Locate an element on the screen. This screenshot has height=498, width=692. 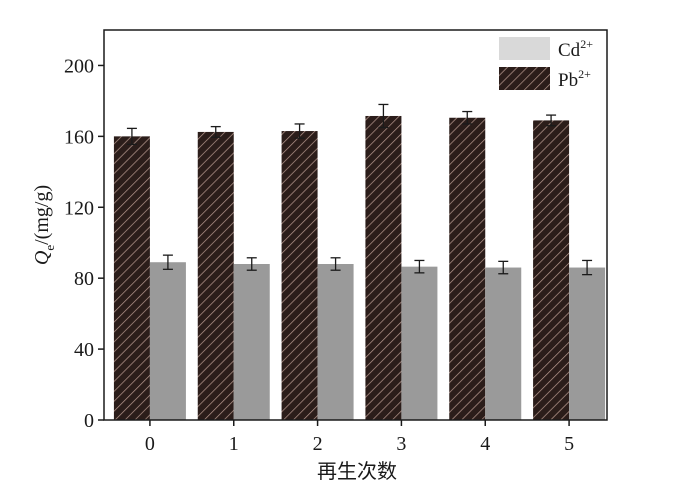
y-axis-title: Qe/(mg/g) is located at coordinates (44, 225).